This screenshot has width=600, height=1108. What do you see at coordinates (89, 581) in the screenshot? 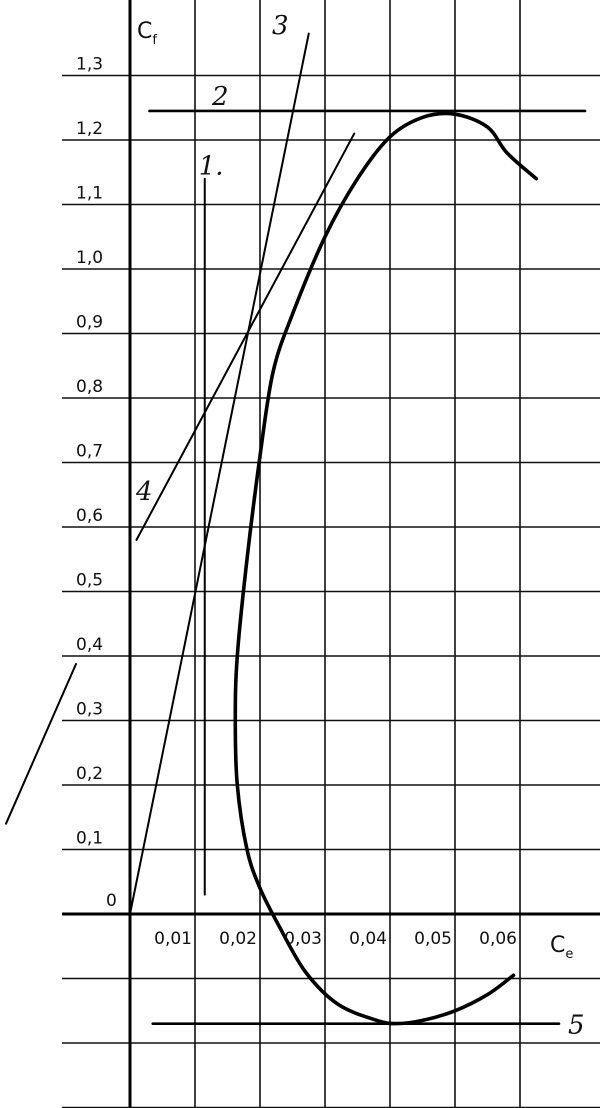
I see `y-tick-label: 0,5` at bounding box center [89, 581].